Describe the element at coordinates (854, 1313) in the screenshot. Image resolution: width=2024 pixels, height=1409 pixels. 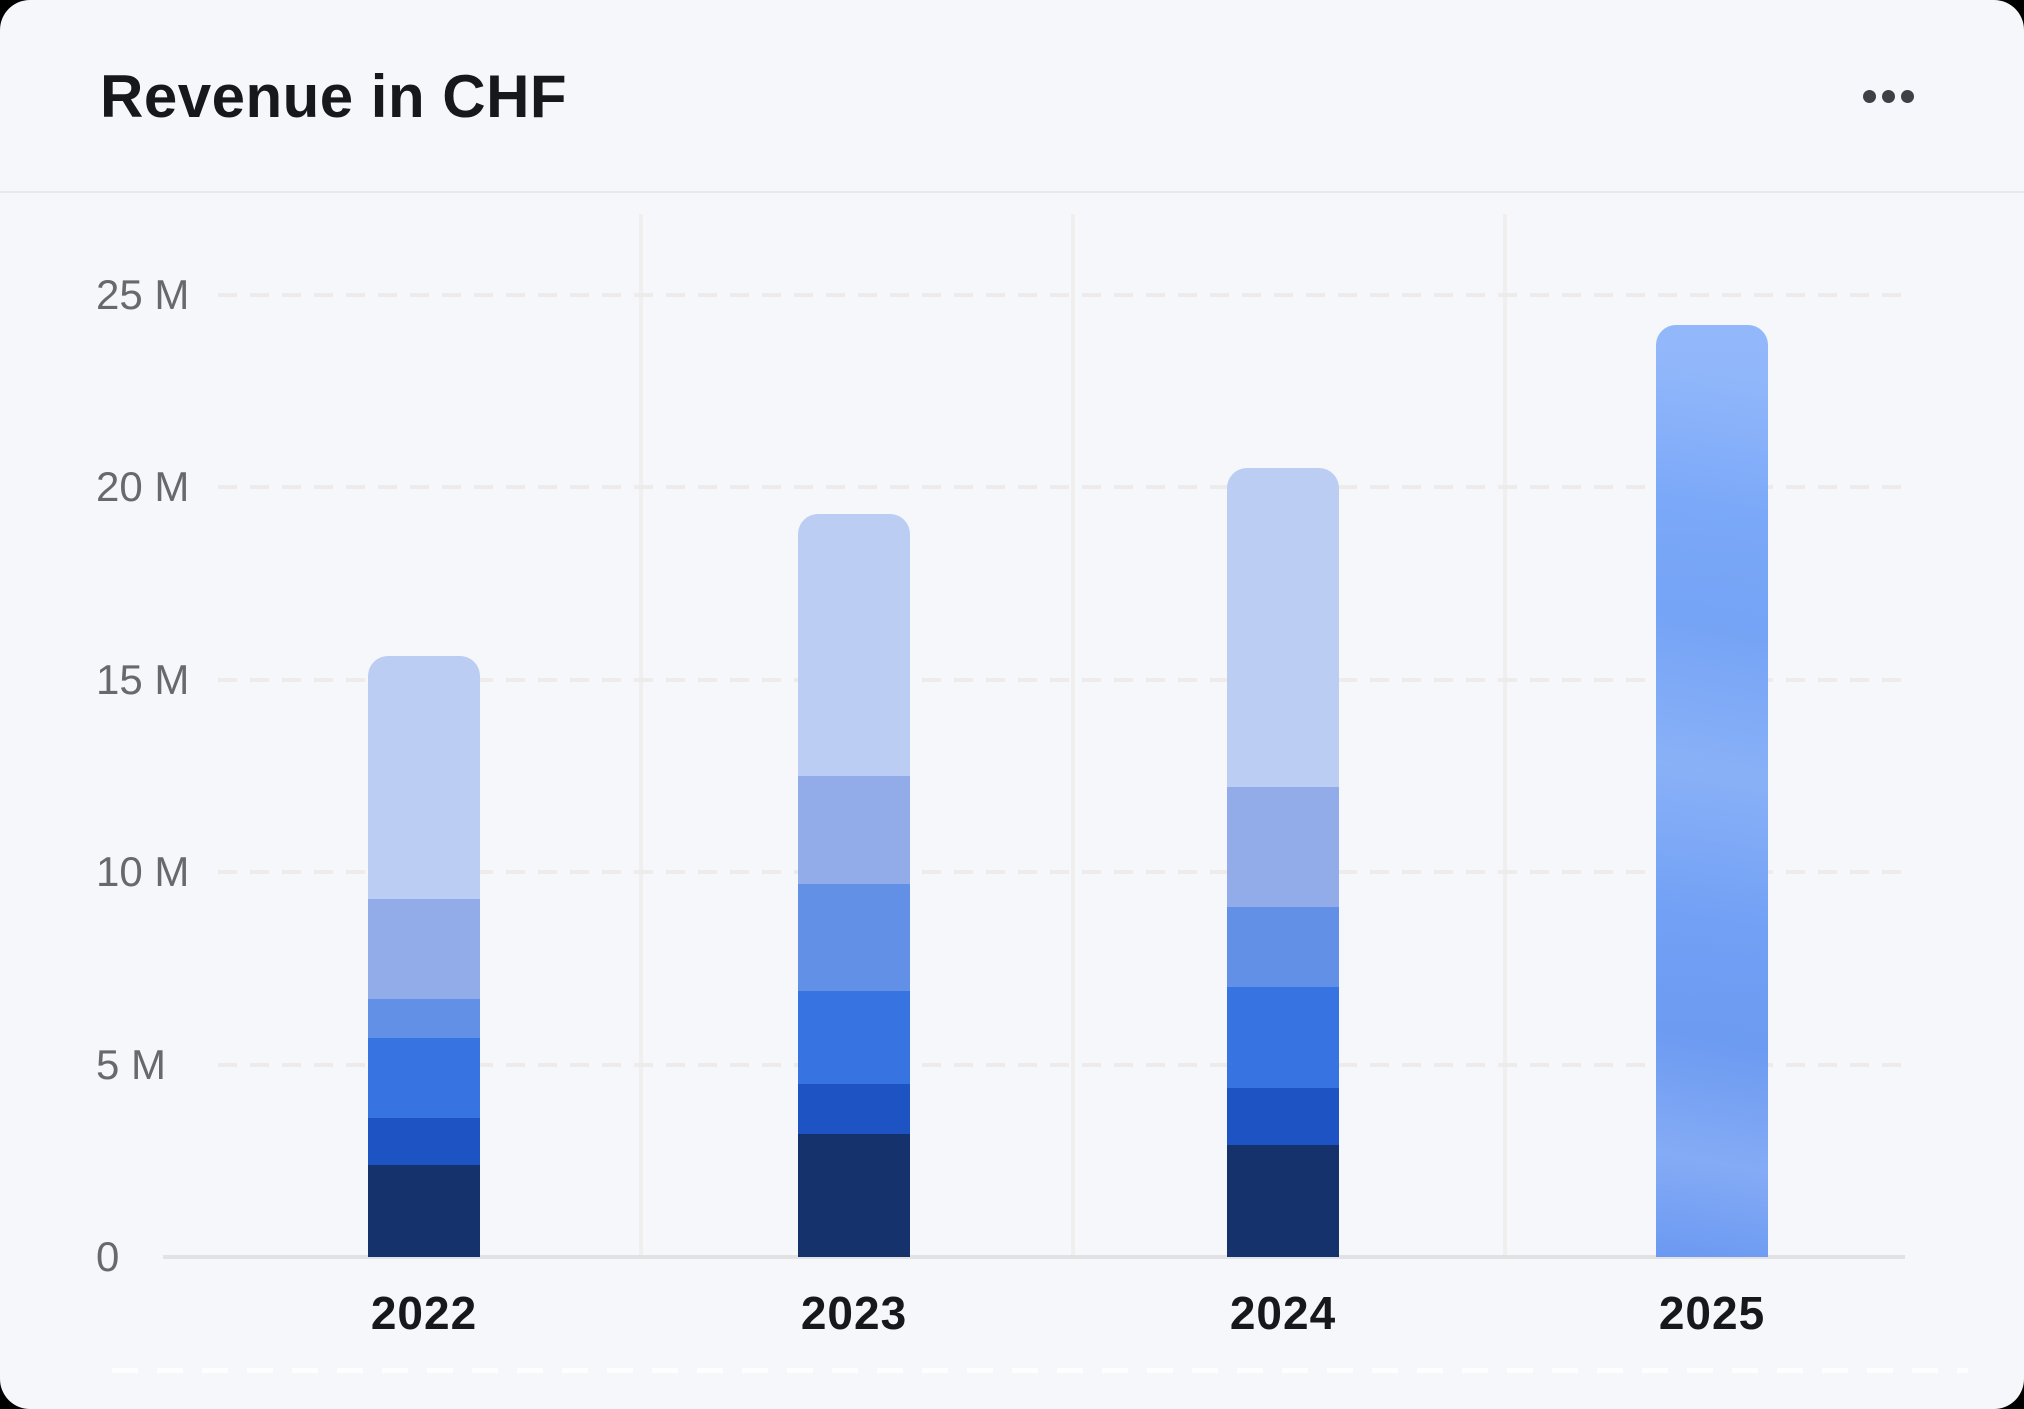
I see `x-axis-label: 2023` at that location.